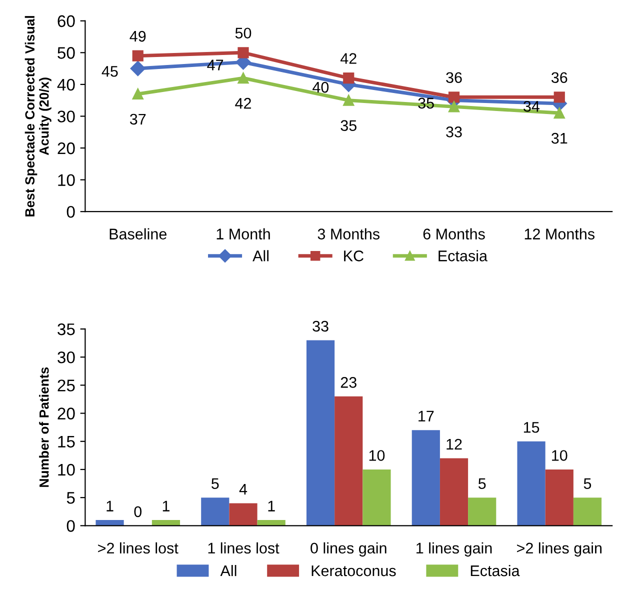 The width and height of the screenshot is (631, 596). What do you see at coordinates (454, 444) in the screenshot?
I see `data-label: 12` at bounding box center [454, 444].